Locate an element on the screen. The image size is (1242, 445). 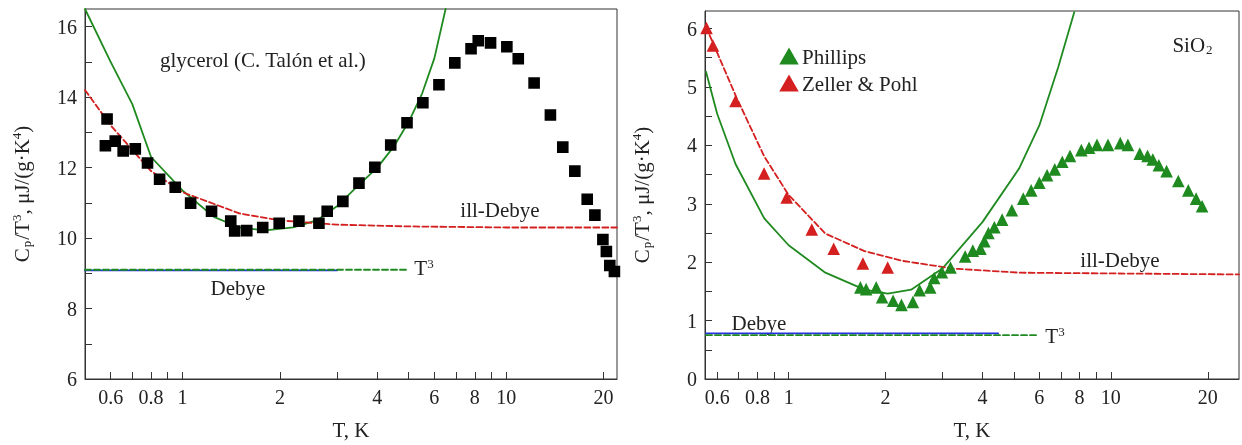
y-tick-label: 2 is located at coordinates (692, 262).